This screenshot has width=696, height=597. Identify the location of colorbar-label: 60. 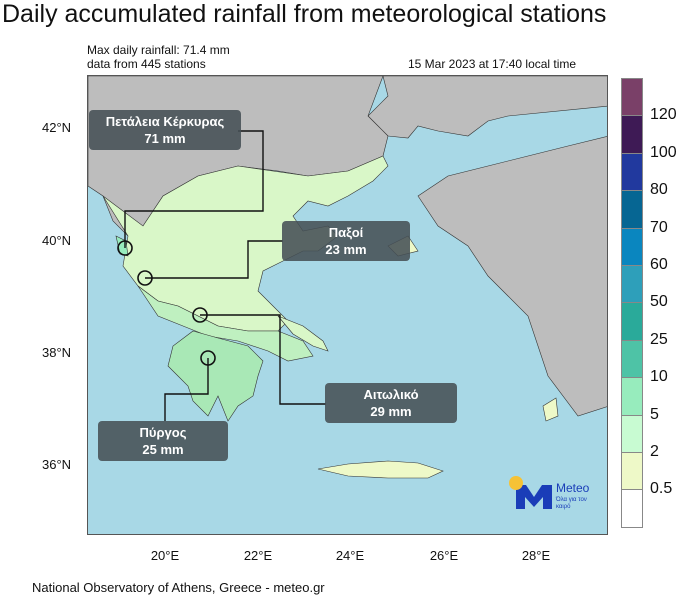
(659, 264).